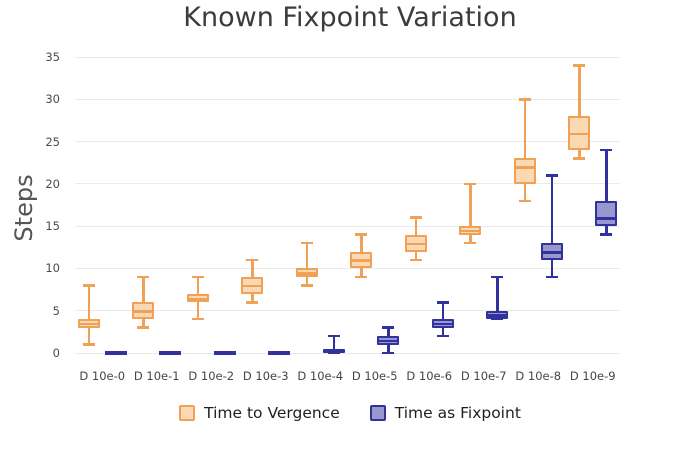 The height and width of the screenshot is (450, 700). Describe the element at coordinates (265, 376) in the screenshot. I see `x-tick-label: D 10e-3` at that location.